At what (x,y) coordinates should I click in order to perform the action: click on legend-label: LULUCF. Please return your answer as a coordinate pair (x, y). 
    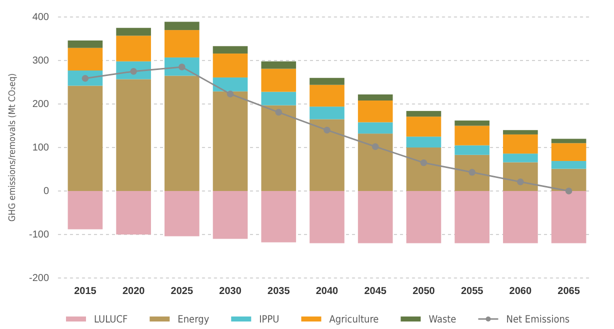
    Looking at the image, I should click on (111, 320).